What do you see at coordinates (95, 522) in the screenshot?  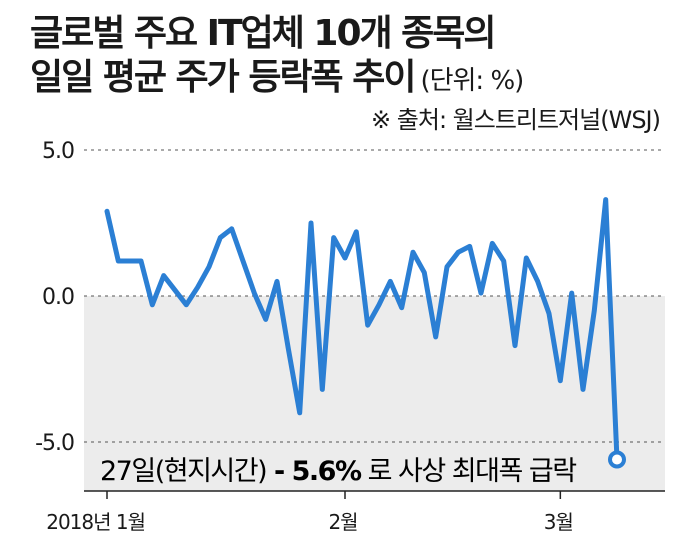 I see `x-tick-label: 2018년 1월` at bounding box center [95, 522].